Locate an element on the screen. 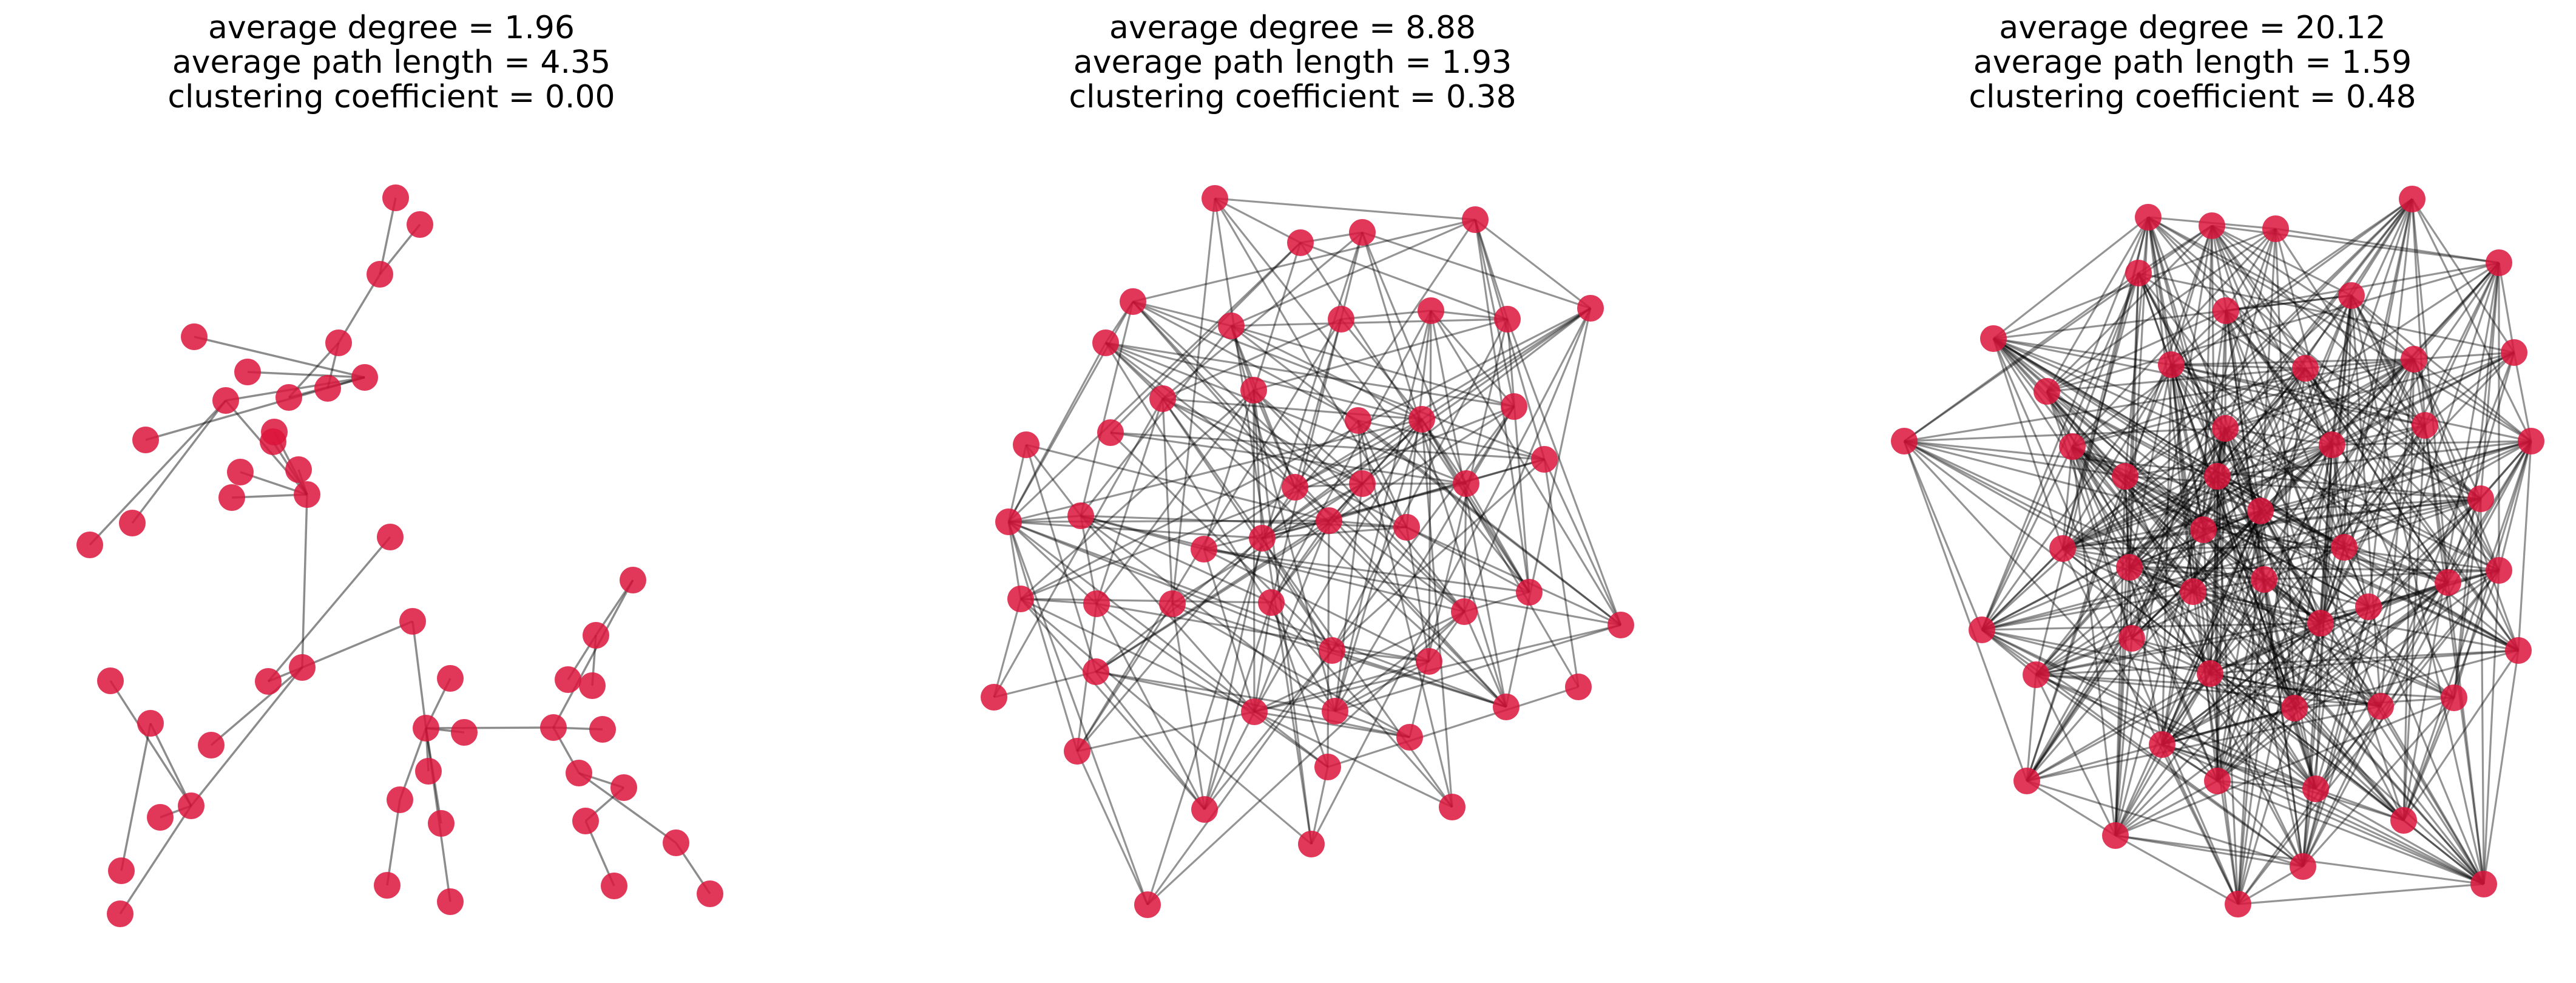  title-clustering-coefficient: clustering coefficient = 0.00 is located at coordinates (391, 97).